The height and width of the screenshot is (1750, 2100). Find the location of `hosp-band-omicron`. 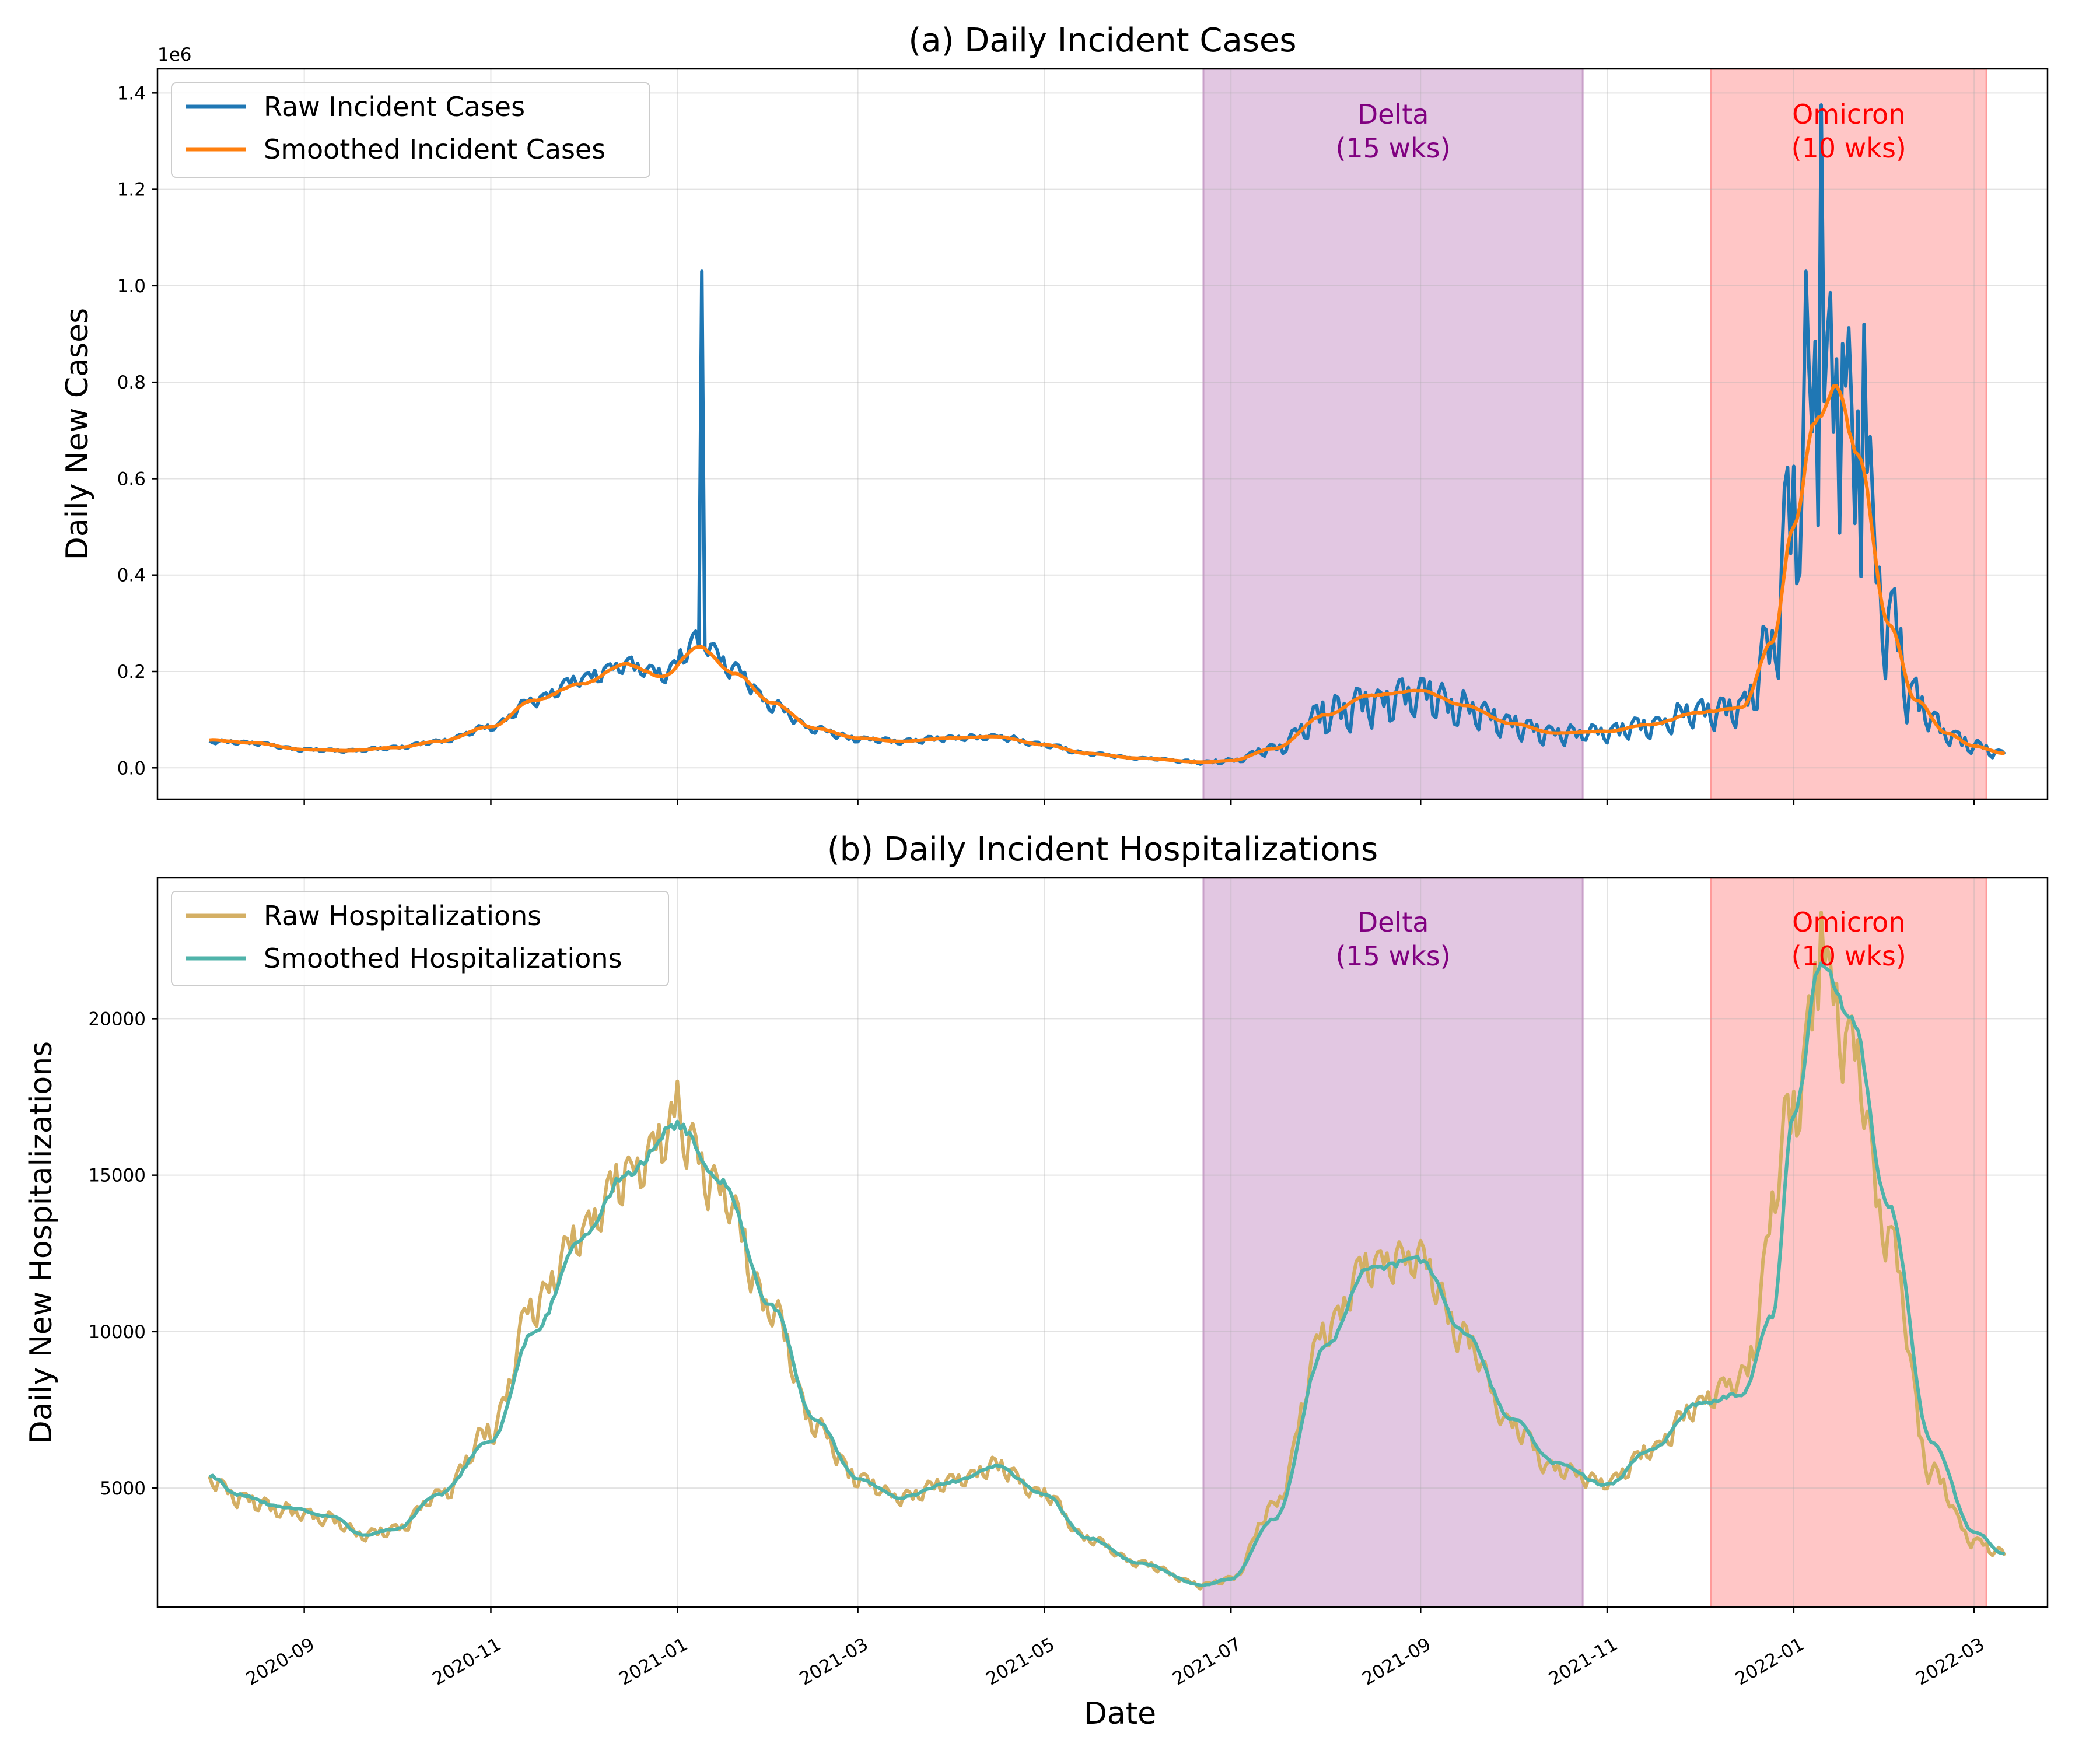

hosp-band-omicron is located at coordinates (1848, 1242).